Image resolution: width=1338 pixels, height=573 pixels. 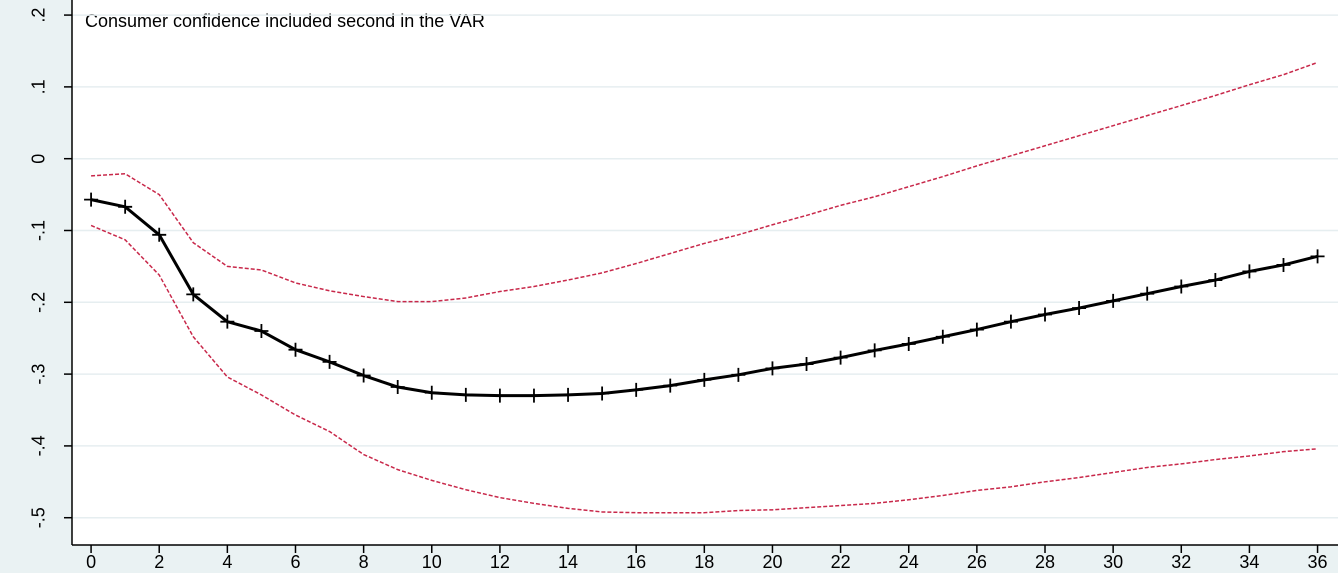 What do you see at coordinates (1113, 562) in the screenshot?
I see `x-tick-label: 30` at bounding box center [1113, 562].